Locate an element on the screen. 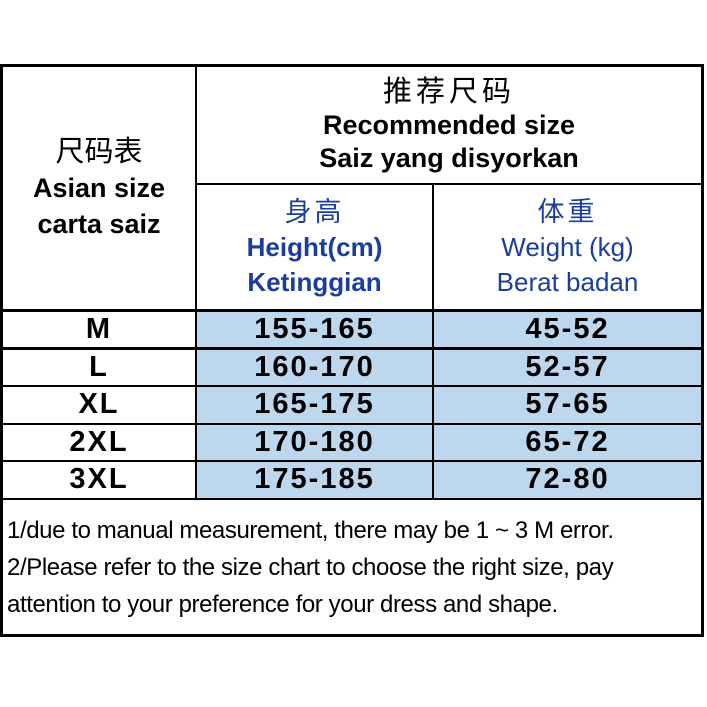 The height and width of the screenshot is (707, 707). weight-header-en: Weight (kg) is located at coordinates (567, 246).